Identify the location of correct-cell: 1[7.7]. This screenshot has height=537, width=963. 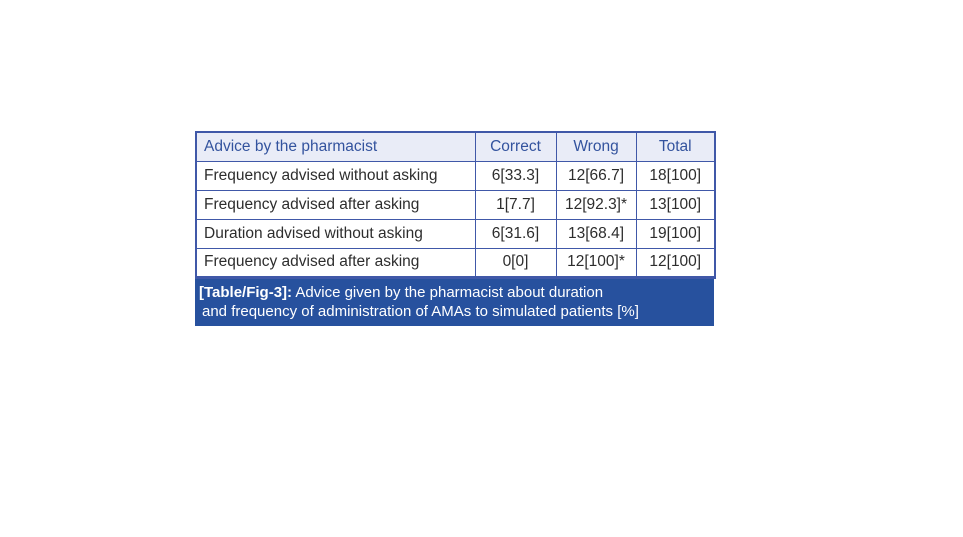
(515, 204).